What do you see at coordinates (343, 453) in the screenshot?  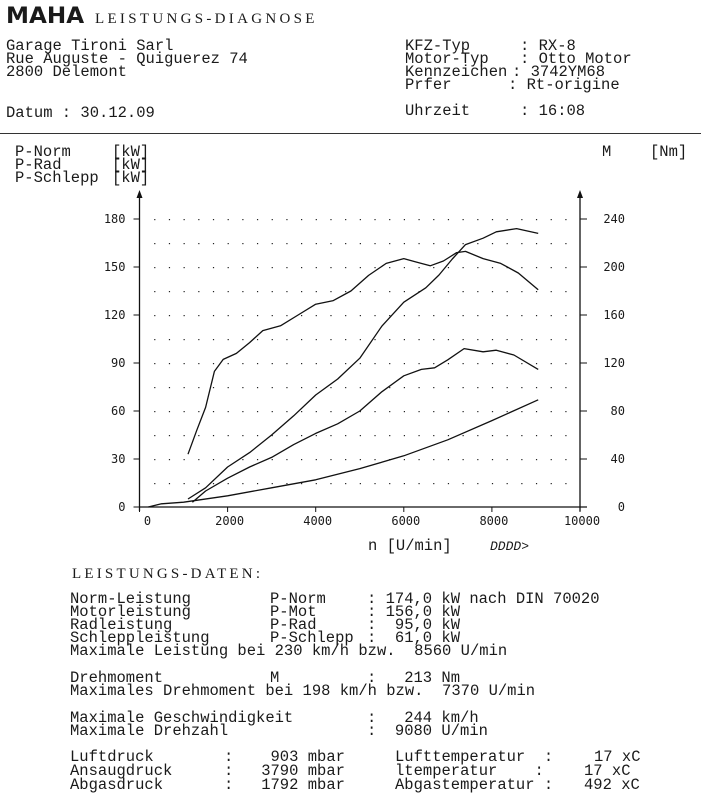 I see `series-p-schlepp` at bounding box center [343, 453].